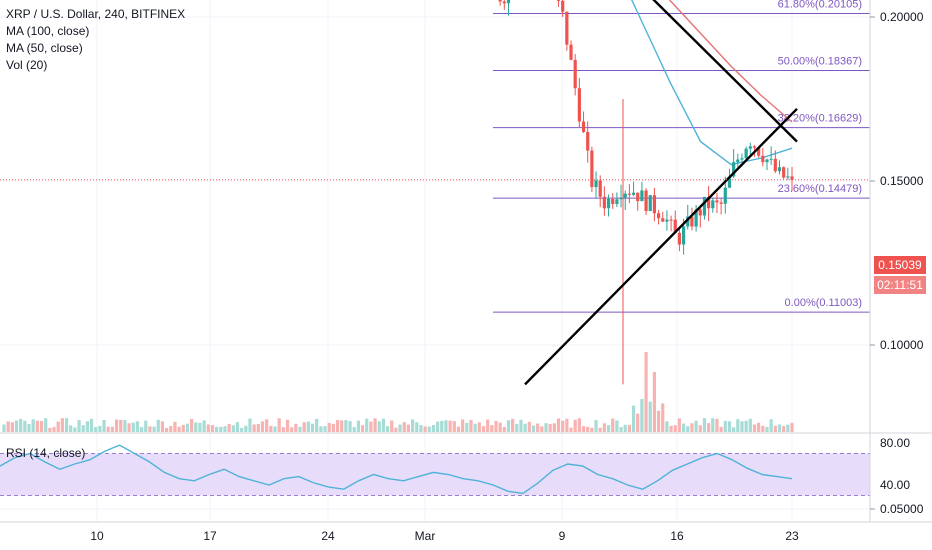 The height and width of the screenshot is (550, 932). What do you see at coordinates (823, 303) in the screenshot?
I see `fib-level-label: 0.00%(0.11003)` at bounding box center [823, 303].